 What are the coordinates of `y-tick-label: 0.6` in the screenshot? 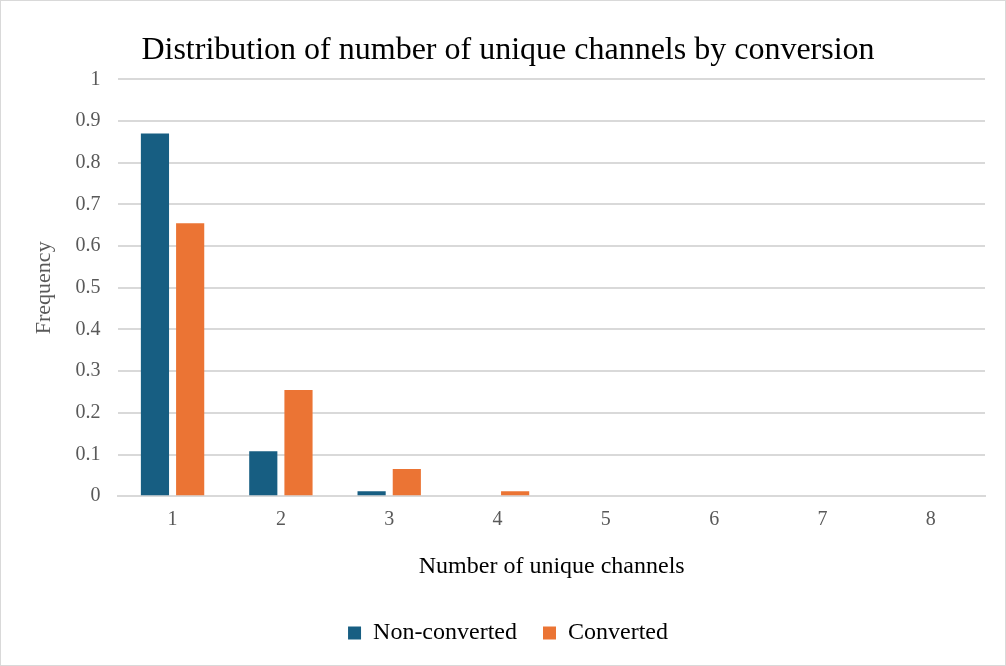 It's located at (88, 244).